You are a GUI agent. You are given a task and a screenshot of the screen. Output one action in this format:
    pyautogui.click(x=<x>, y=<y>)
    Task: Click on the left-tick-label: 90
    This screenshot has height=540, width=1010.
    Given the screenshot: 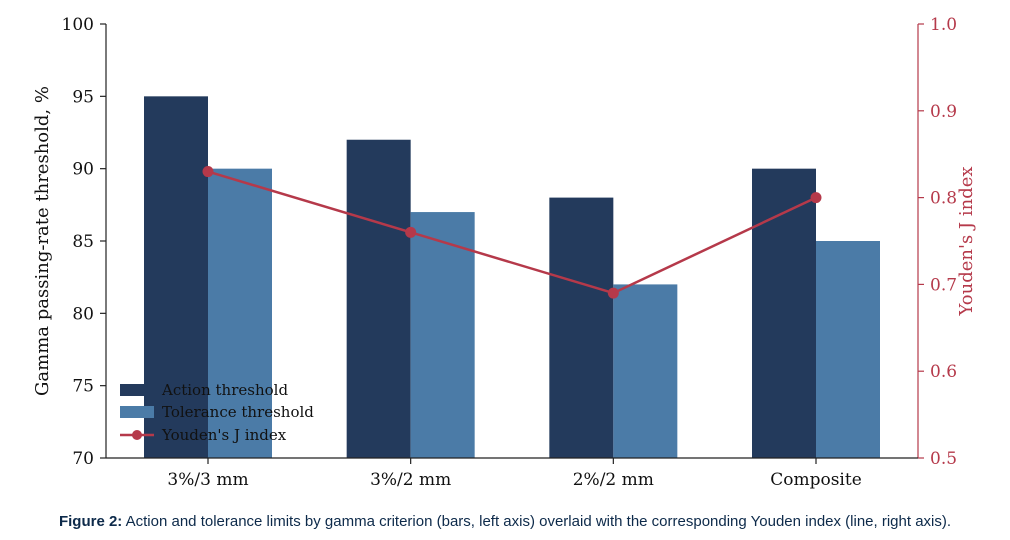 What is the action you would take?
    pyautogui.click(x=83, y=170)
    